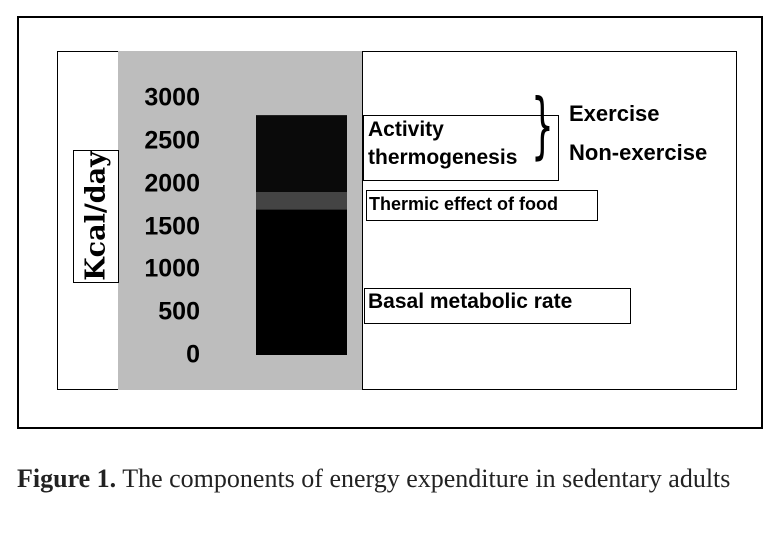 Image resolution: width=784 pixels, height=541 pixels. I want to click on y-axis-label: Kcal/day, so click(96, 216).